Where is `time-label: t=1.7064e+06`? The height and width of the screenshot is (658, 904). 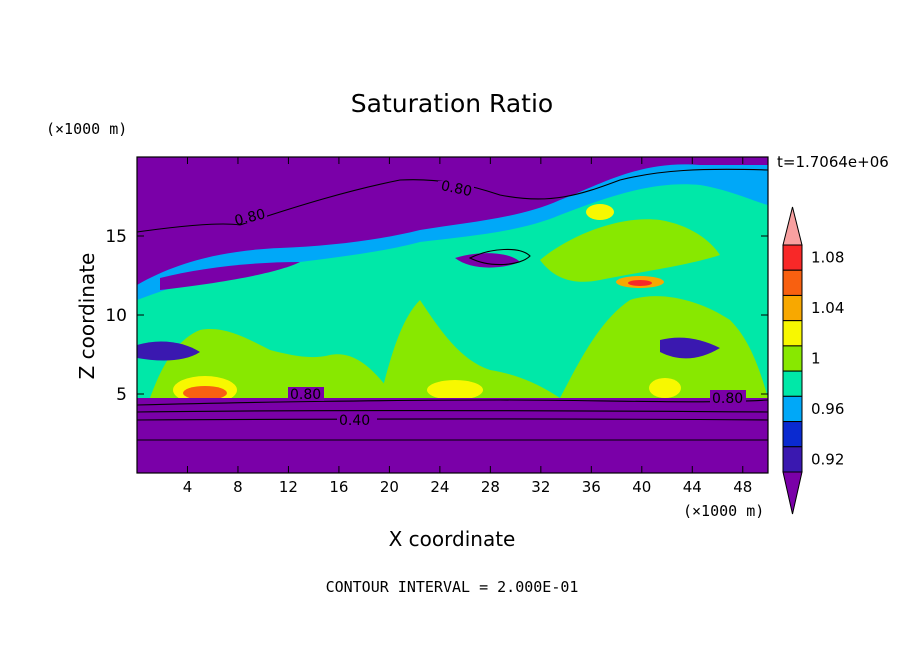
time-label: t=1.7064e+06 is located at coordinates (833, 162).